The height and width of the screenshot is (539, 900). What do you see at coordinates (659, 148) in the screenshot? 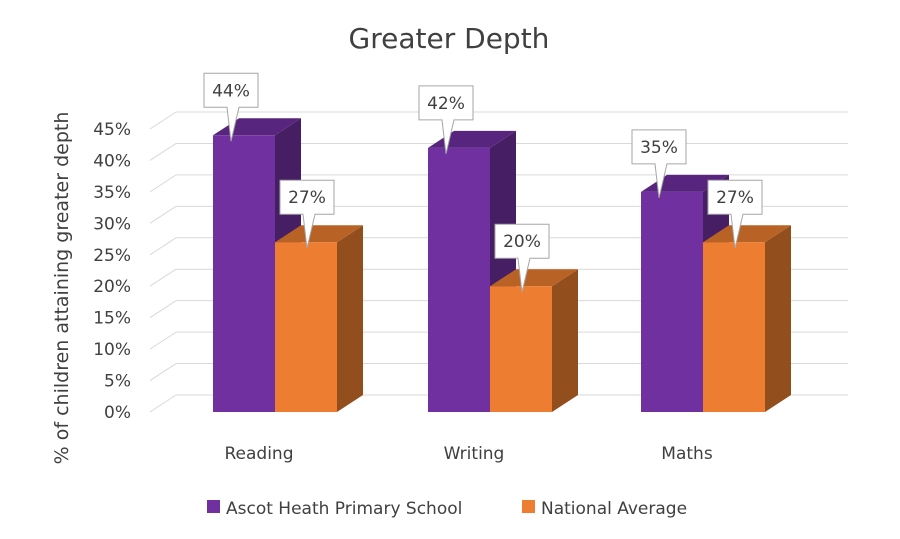
I see `data-label-text: 35%` at bounding box center [659, 148].